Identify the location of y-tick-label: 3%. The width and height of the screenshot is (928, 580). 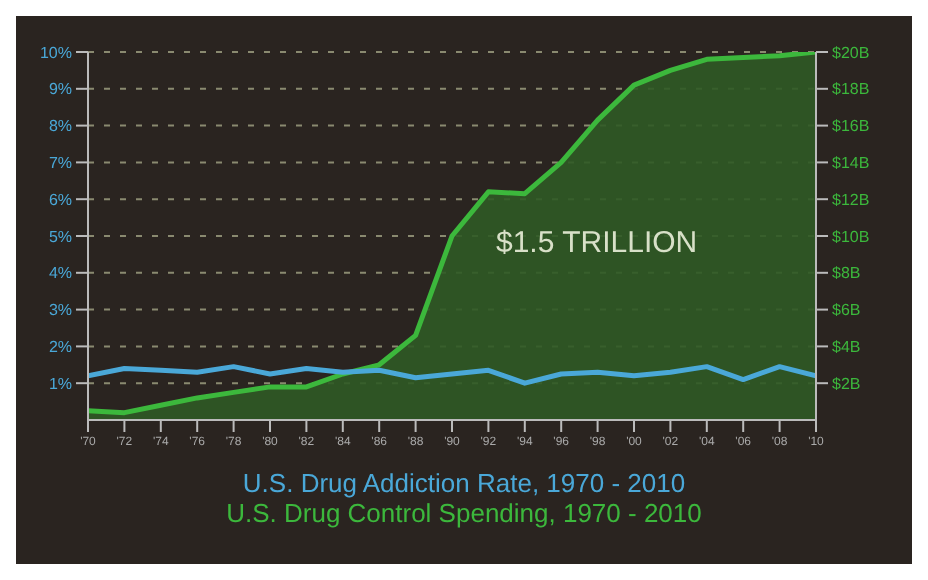
(60, 310).